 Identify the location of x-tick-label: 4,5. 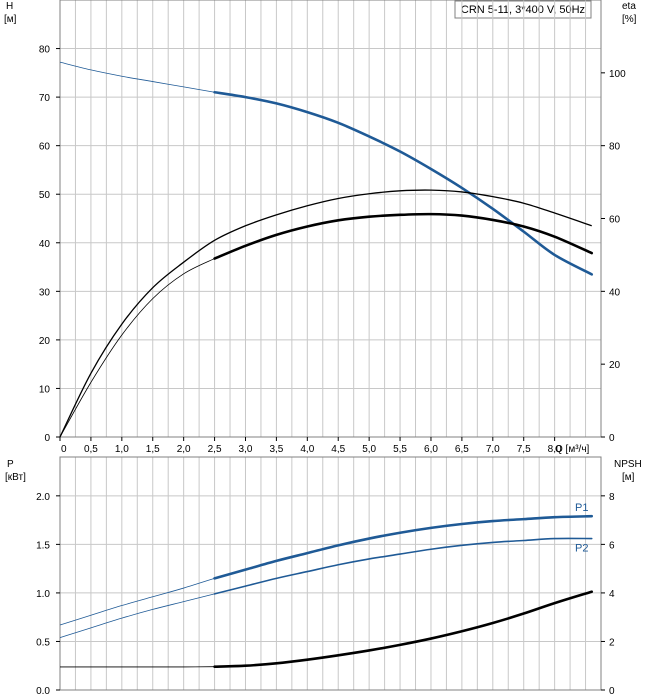
(338, 449).